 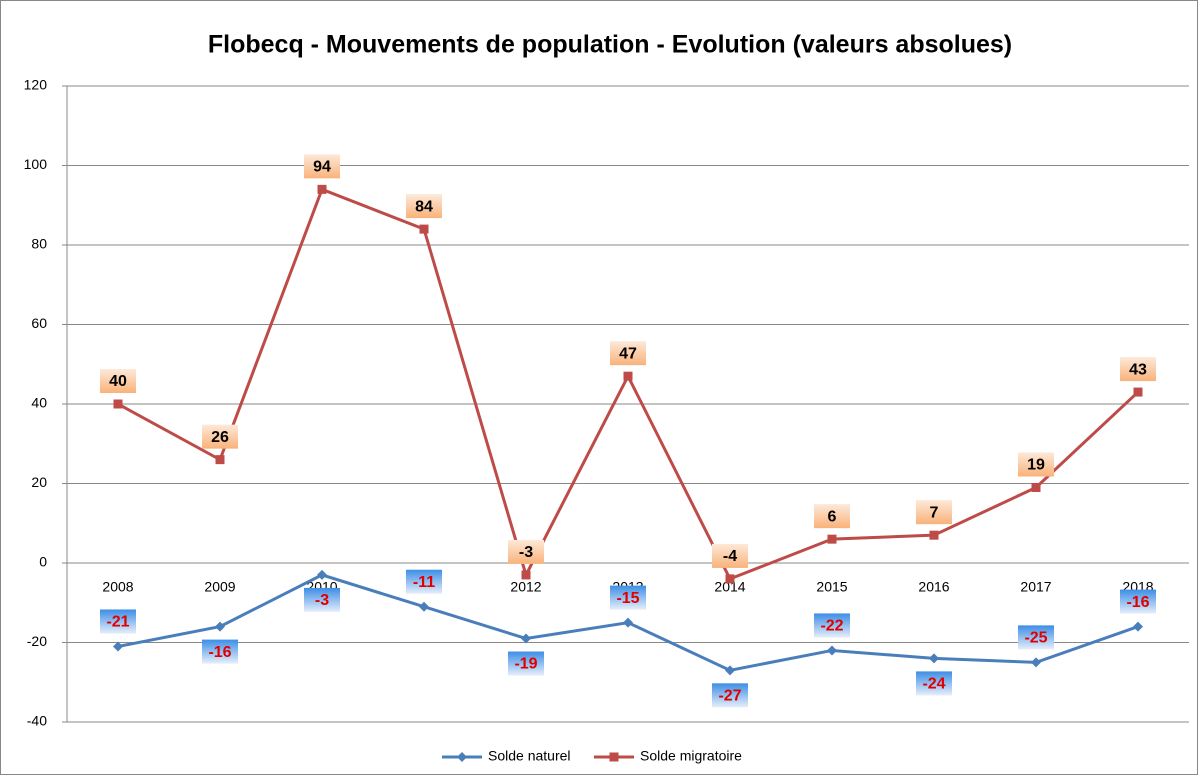 I want to click on data-label: 40, so click(x=118, y=381).